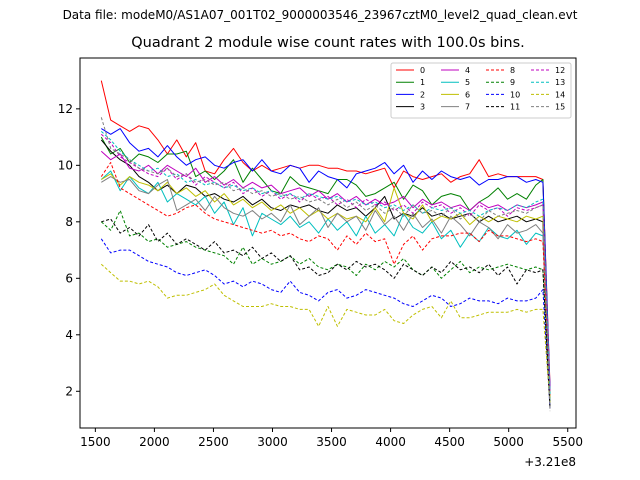 This screenshot has width=640, height=480. What do you see at coordinates (567, 442) in the screenshot?
I see `x-tick-label: 5500` at bounding box center [567, 442].